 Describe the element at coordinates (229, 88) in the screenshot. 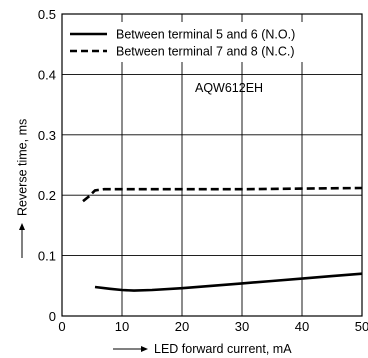

I see `chart-annotation: AQW612EH` at that location.